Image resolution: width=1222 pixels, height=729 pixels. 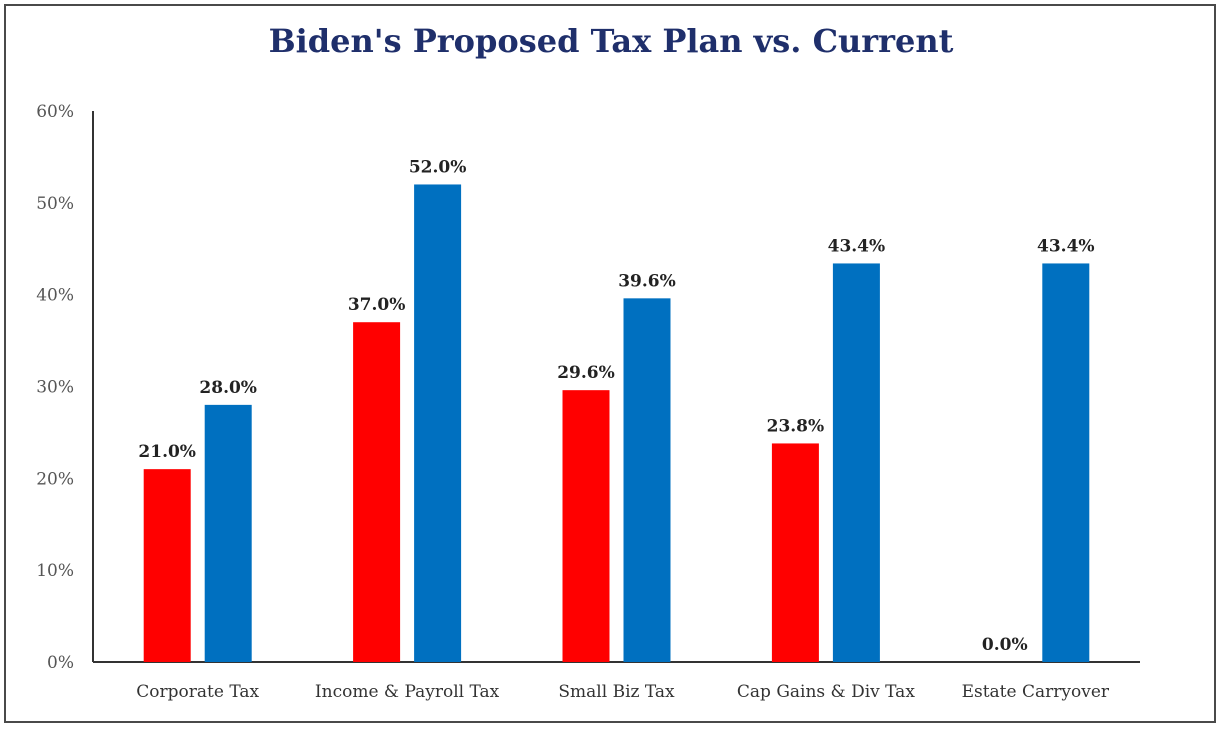 What do you see at coordinates (407, 692) in the screenshot?
I see `x-category-label: Income & Payroll Tax` at bounding box center [407, 692].